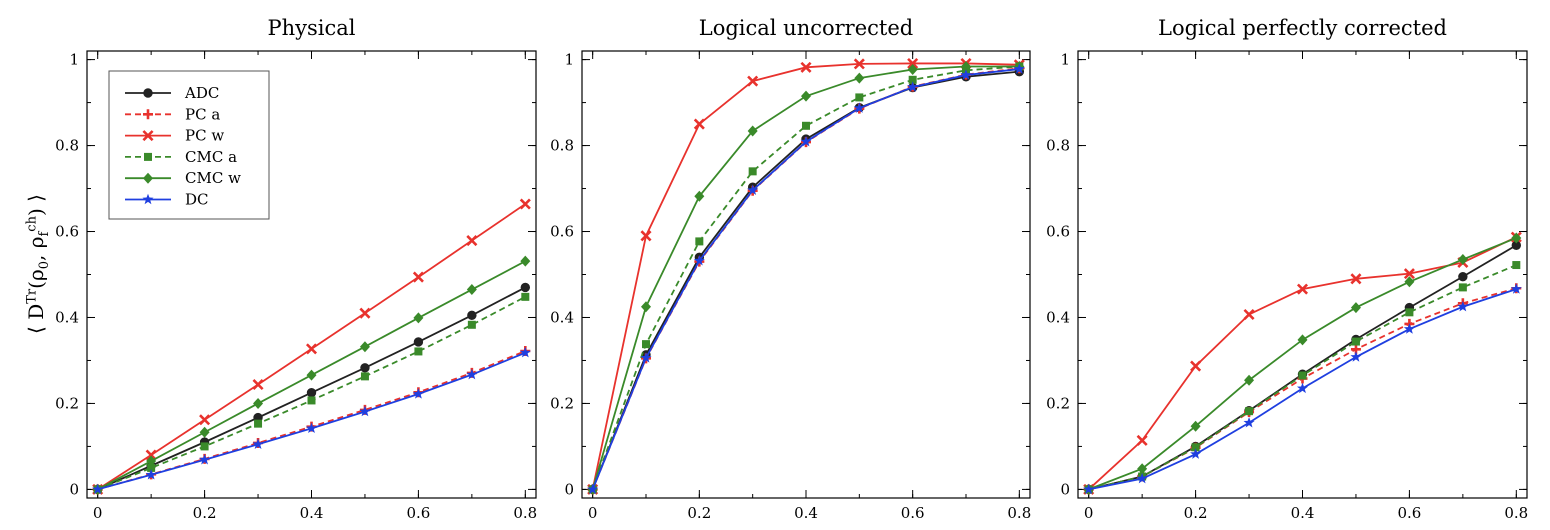 This screenshot has height=530, width=1550. Describe the element at coordinates (181, 157) in the screenshot. I see `legend-item: CMC a` at that location.